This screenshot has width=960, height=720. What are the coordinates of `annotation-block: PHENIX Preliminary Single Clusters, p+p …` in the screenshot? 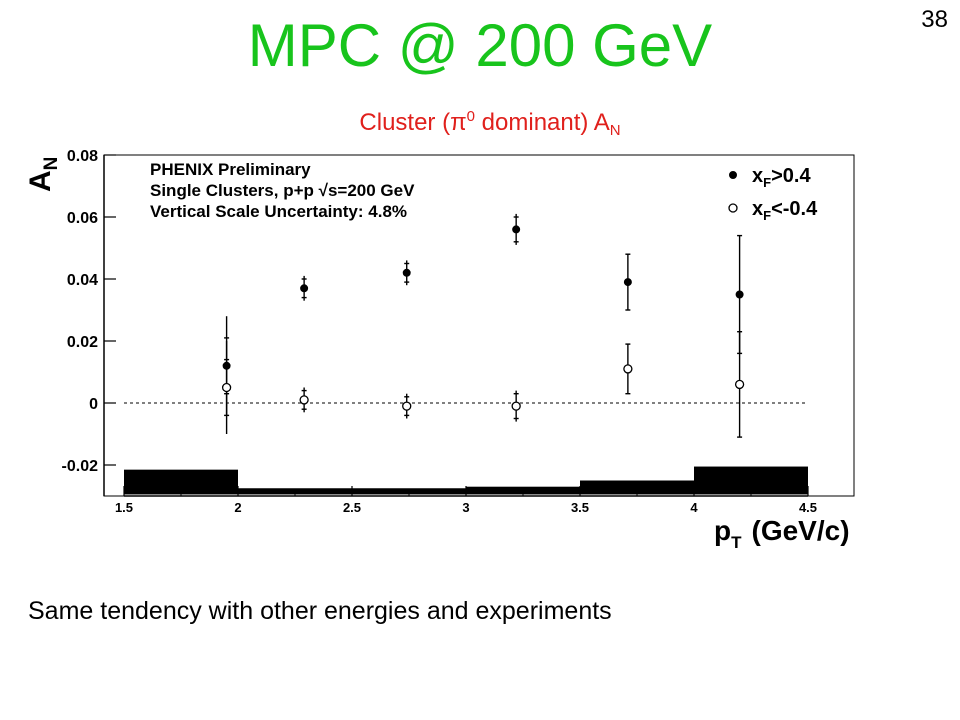 It's located at (282, 190).